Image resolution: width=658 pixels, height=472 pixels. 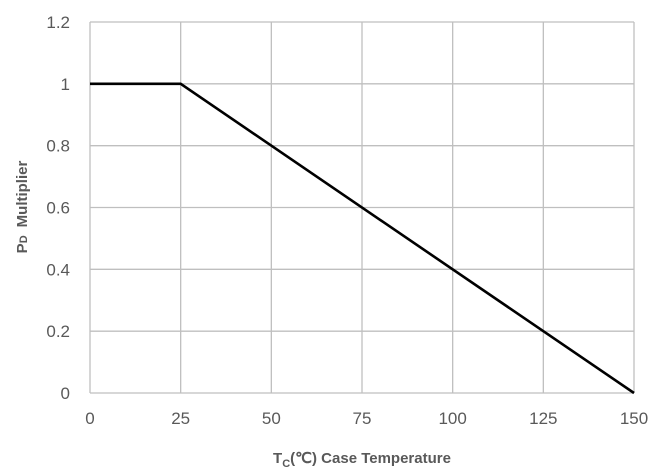 I want to click on y-tick-label: 0, so click(x=65, y=393).